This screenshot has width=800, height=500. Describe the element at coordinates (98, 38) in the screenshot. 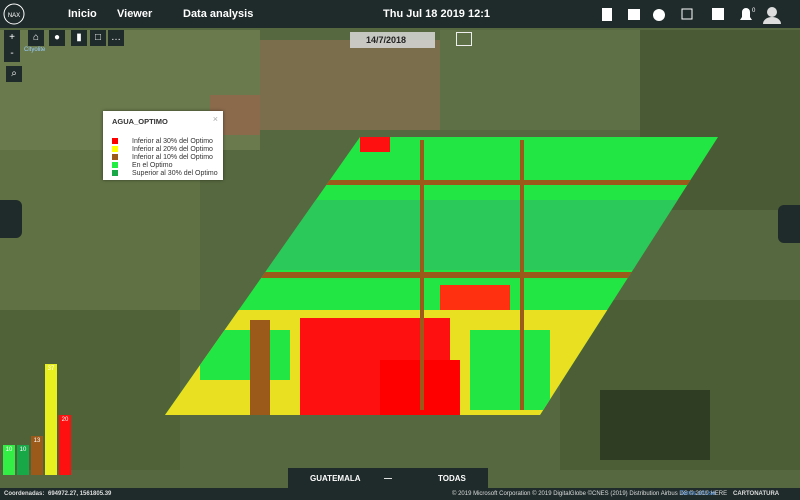

I see `select-button: □` at that location.